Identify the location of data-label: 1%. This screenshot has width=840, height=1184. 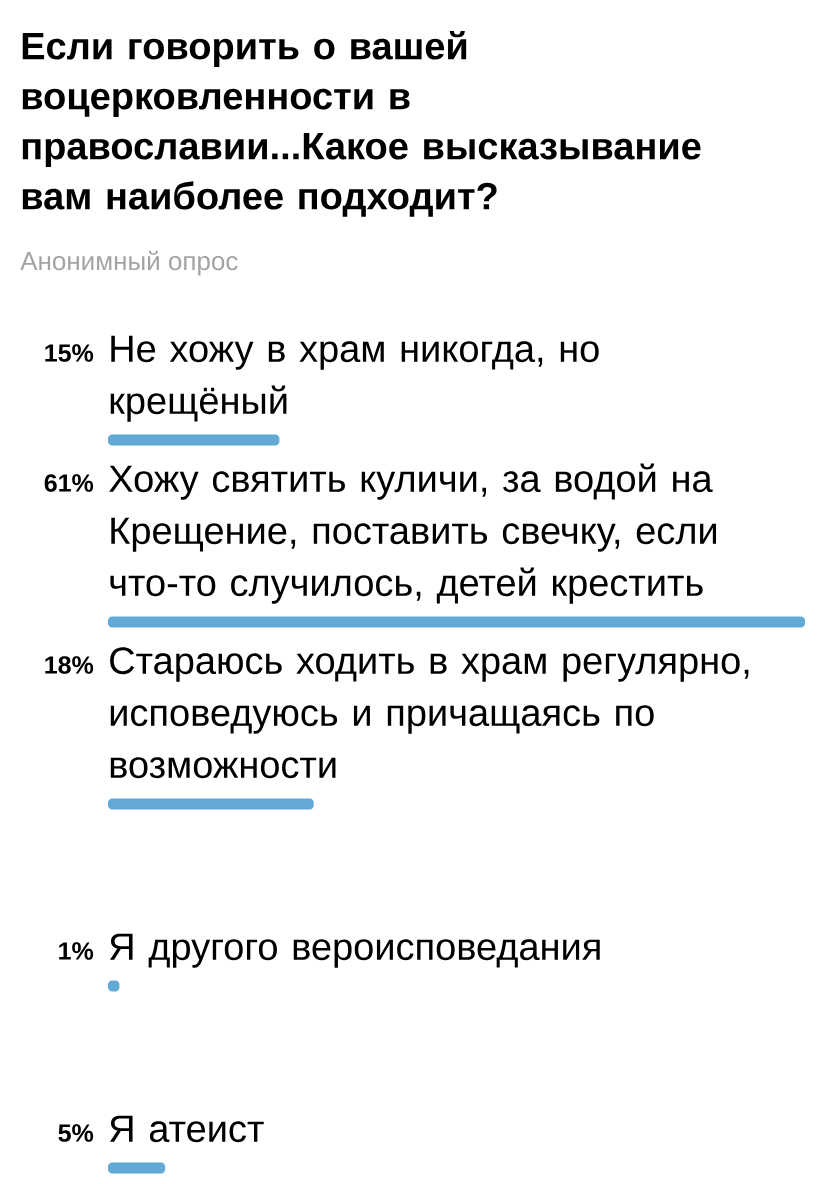
(76, 951).